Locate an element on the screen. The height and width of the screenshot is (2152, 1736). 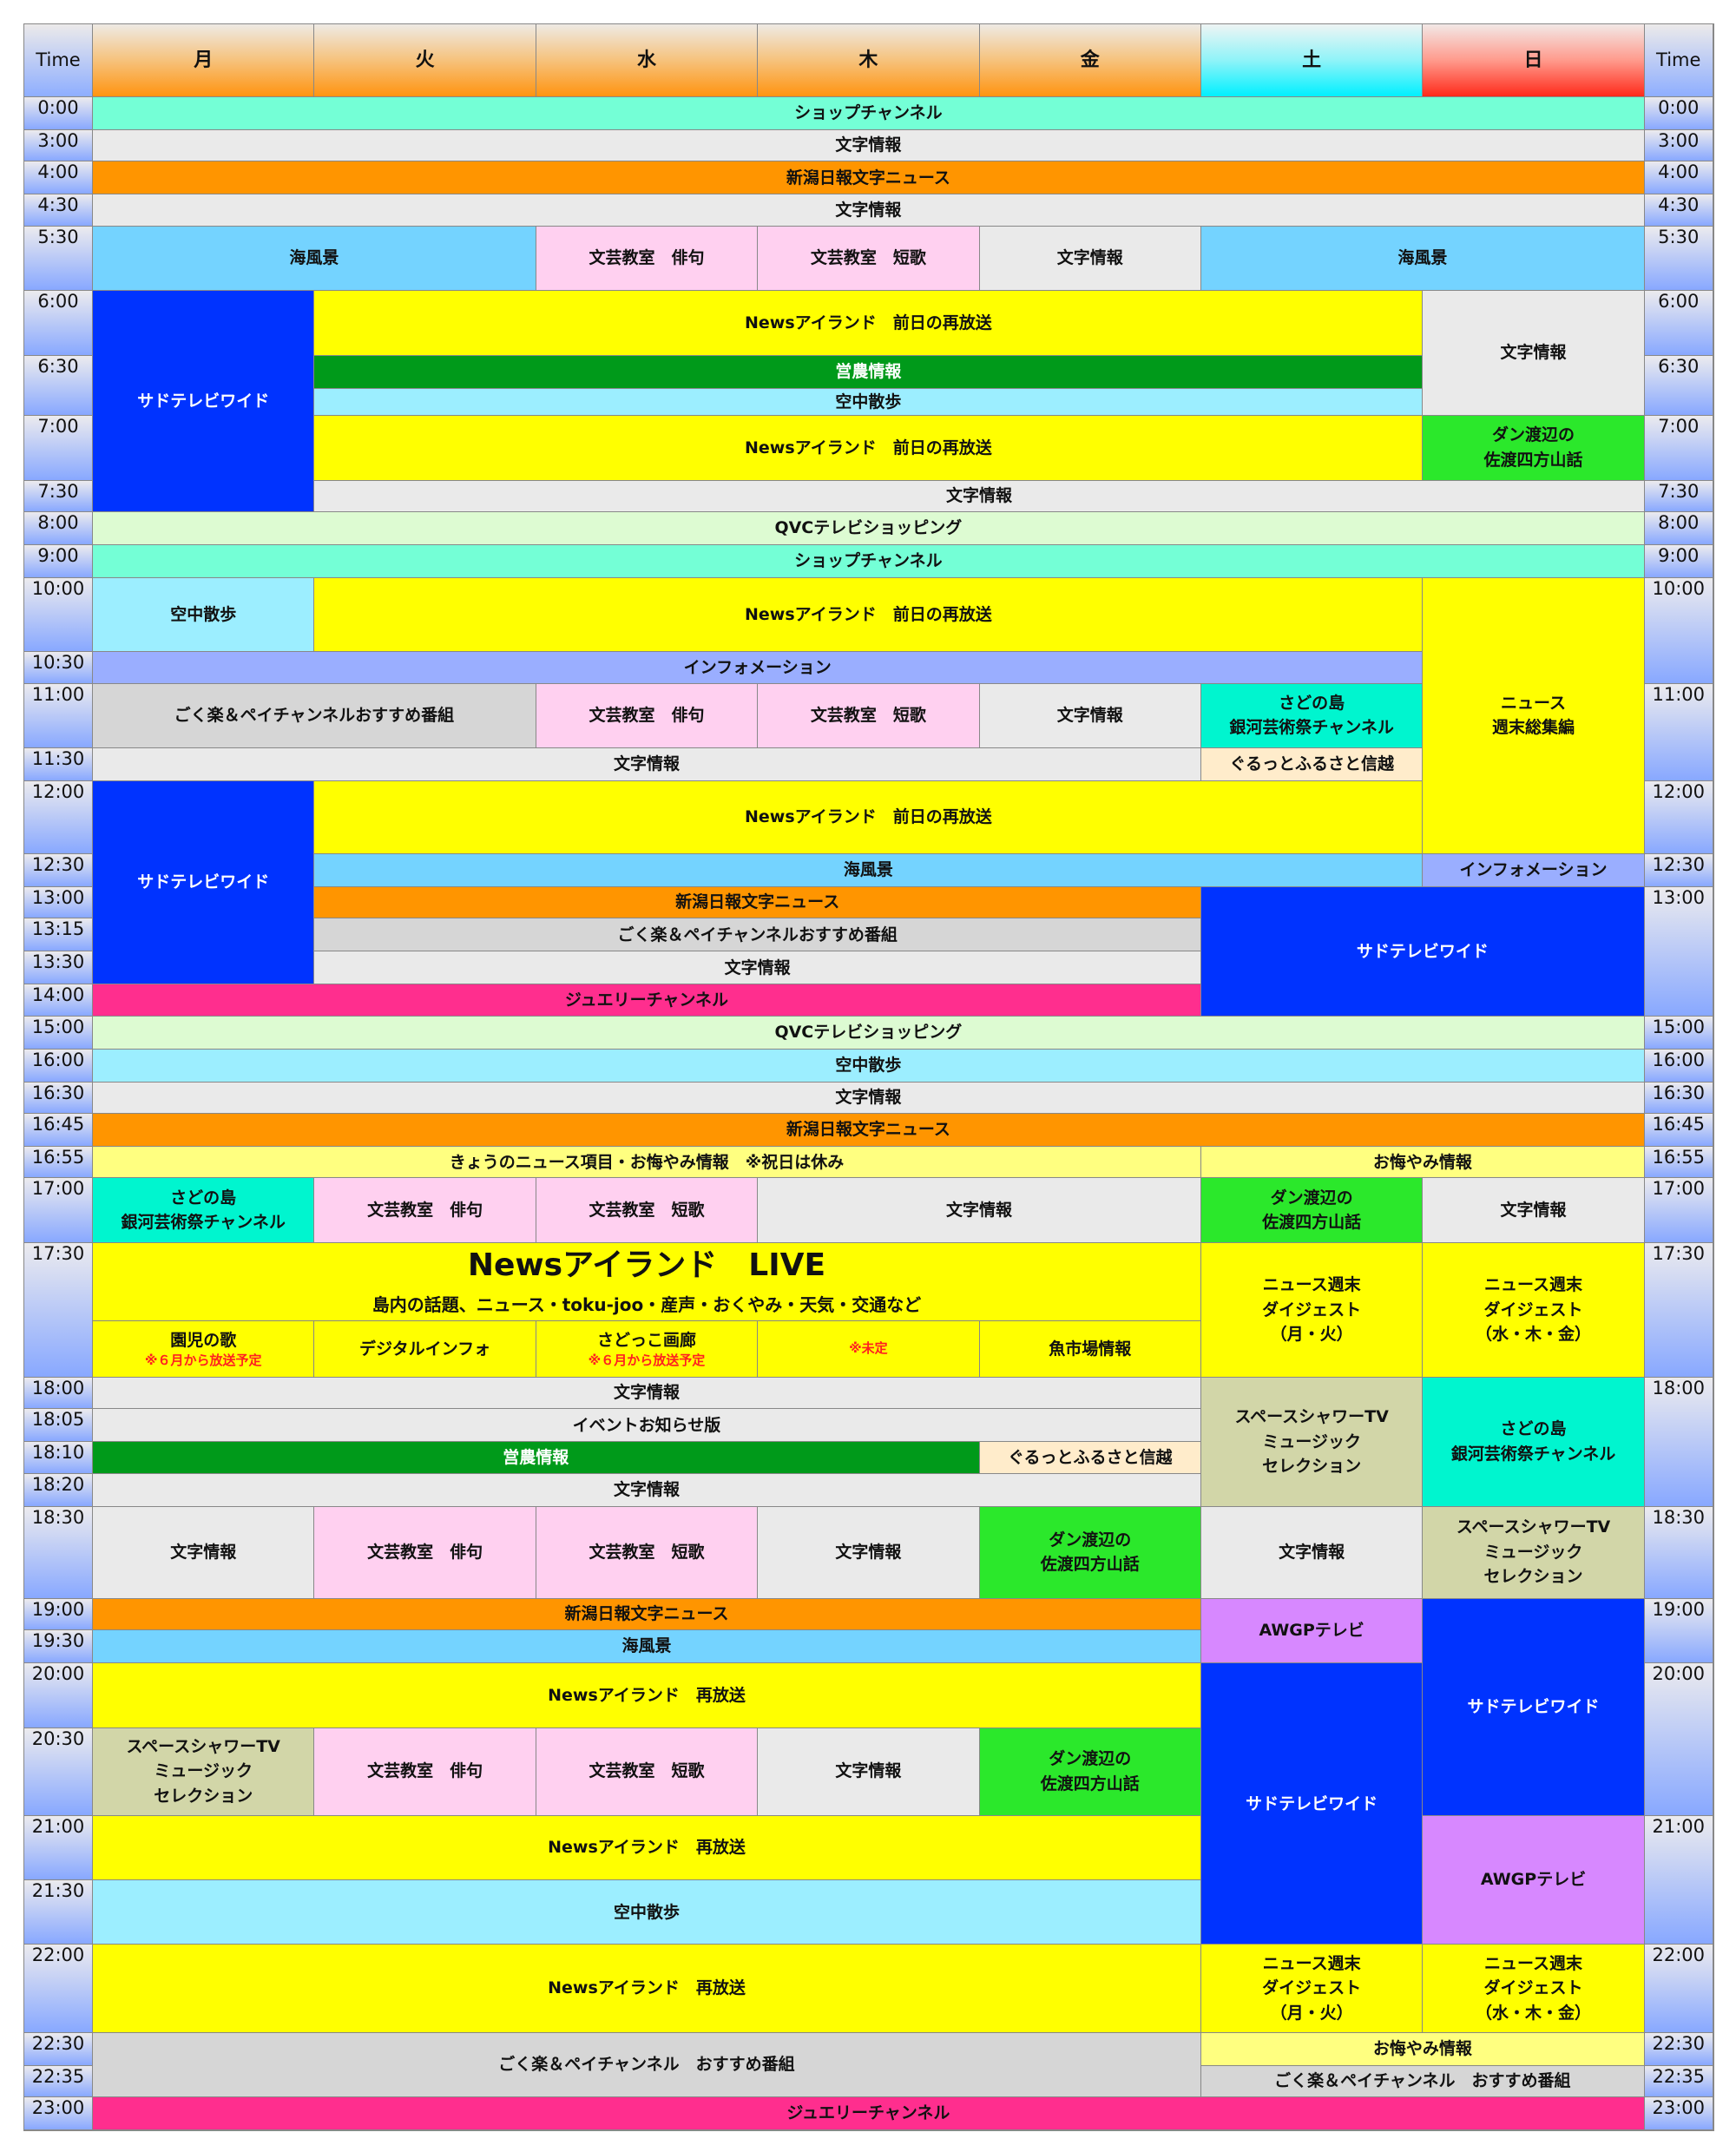
program-cell: 魚市場情報 is located at coordinates (1090, 1349).